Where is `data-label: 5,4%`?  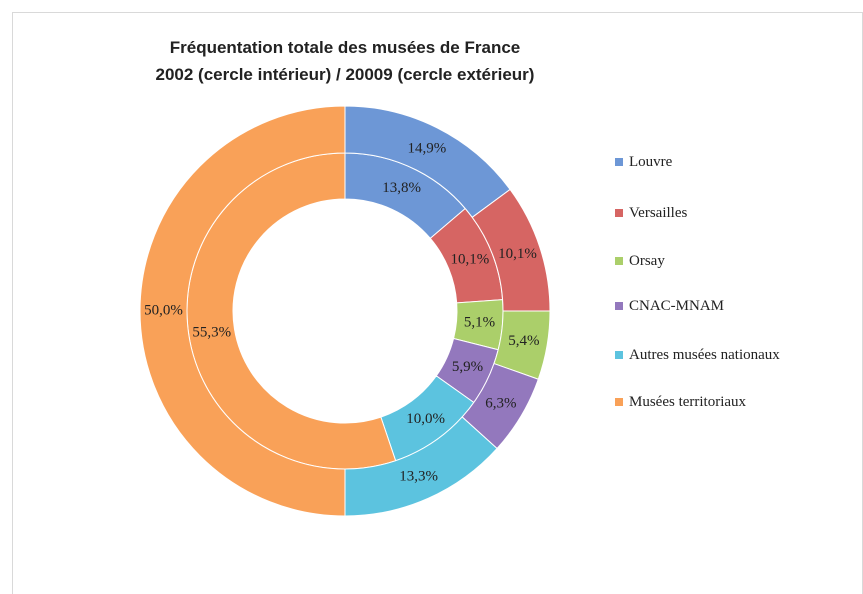
data-label: 5,4% is located at coordinates (523, 341).